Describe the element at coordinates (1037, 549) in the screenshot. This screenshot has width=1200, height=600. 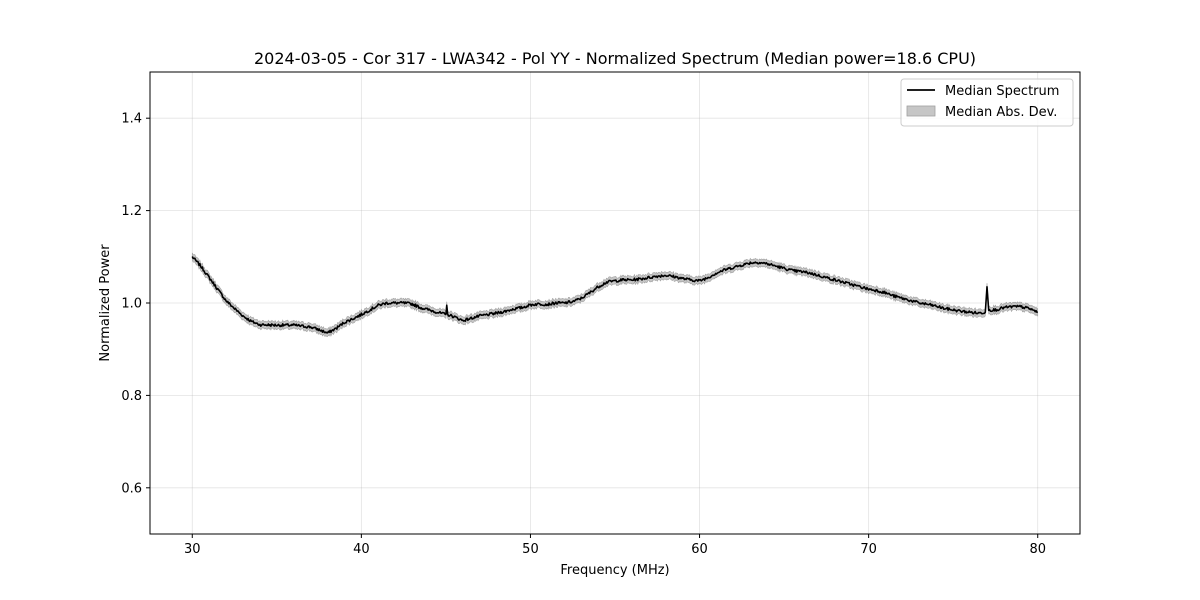
I see `x-tick-label: 80` at that location.